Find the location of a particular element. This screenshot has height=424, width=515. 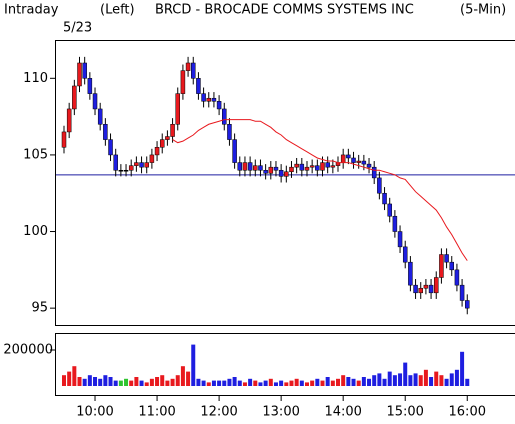

date-label: 5/23 is located at coordinates (77, 28).